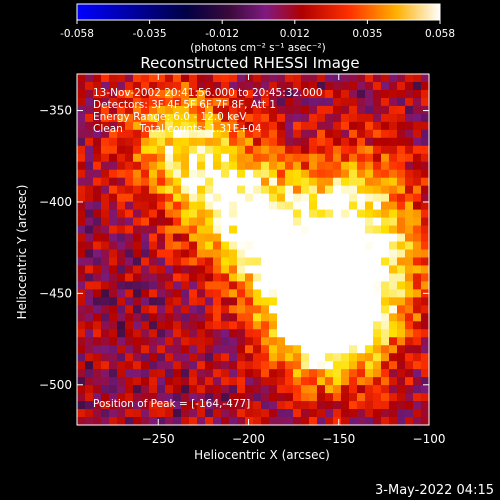 This screenshot has width=500, height=500. Describe the element at coordinates (257, 30) in the screenshot. I see `colorbar-ticks: -0.058 -0.035 -0.012 0.012 0.035 0.058` at that location.